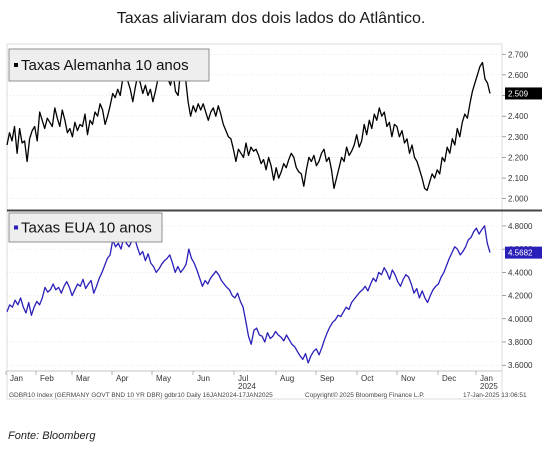 This screenshot has width=542, height=452. I want to click on x-tick-label: Aug, so click(287, 378).